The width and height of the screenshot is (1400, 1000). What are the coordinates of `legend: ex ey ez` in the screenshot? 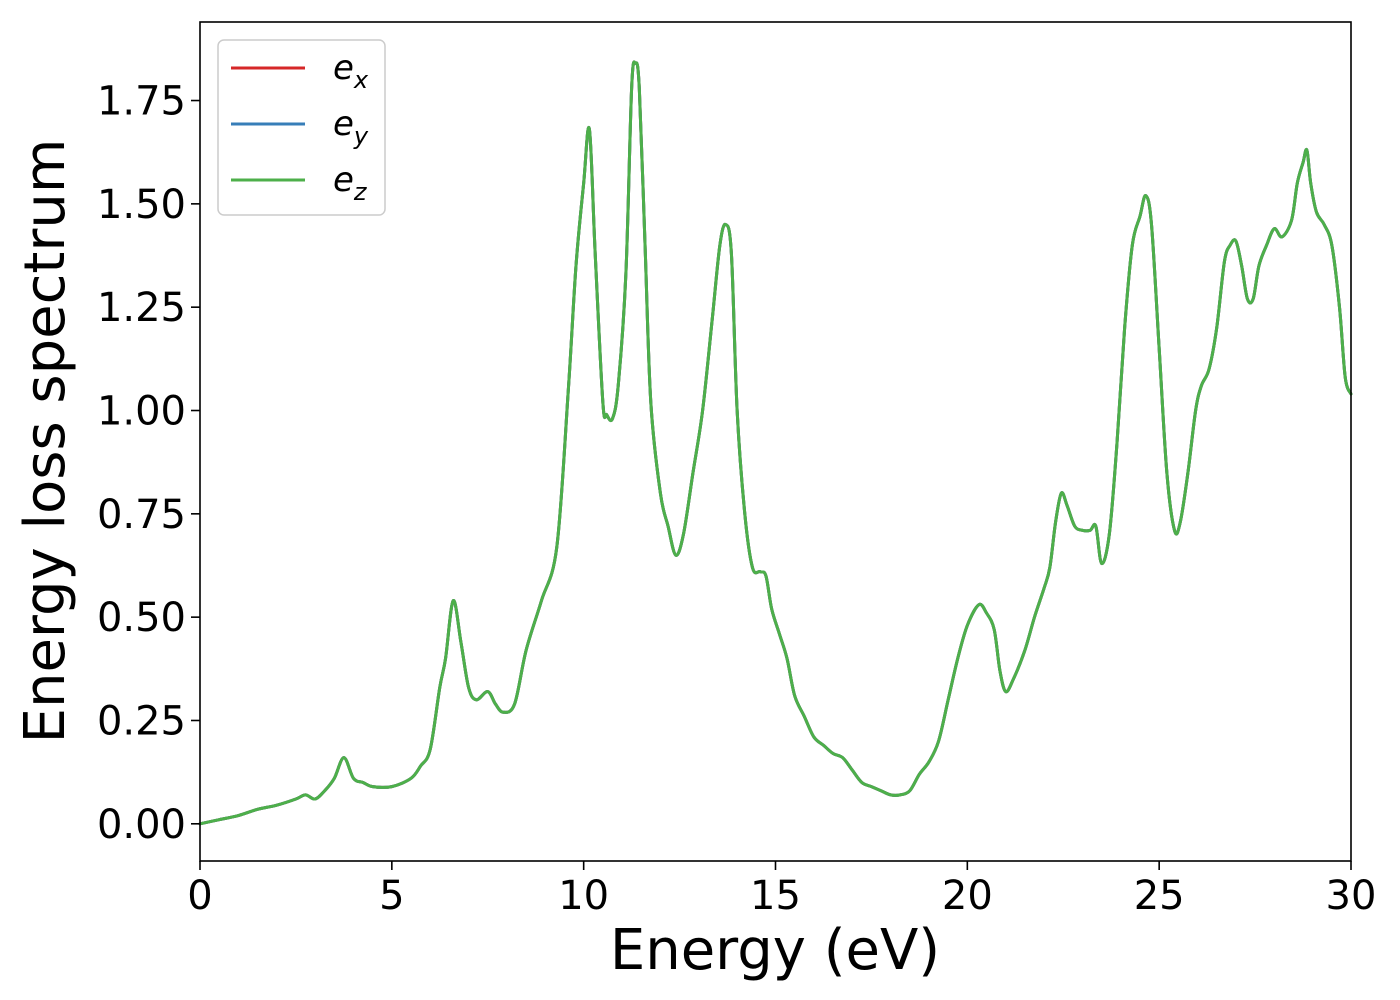 It's located at (301, 127).